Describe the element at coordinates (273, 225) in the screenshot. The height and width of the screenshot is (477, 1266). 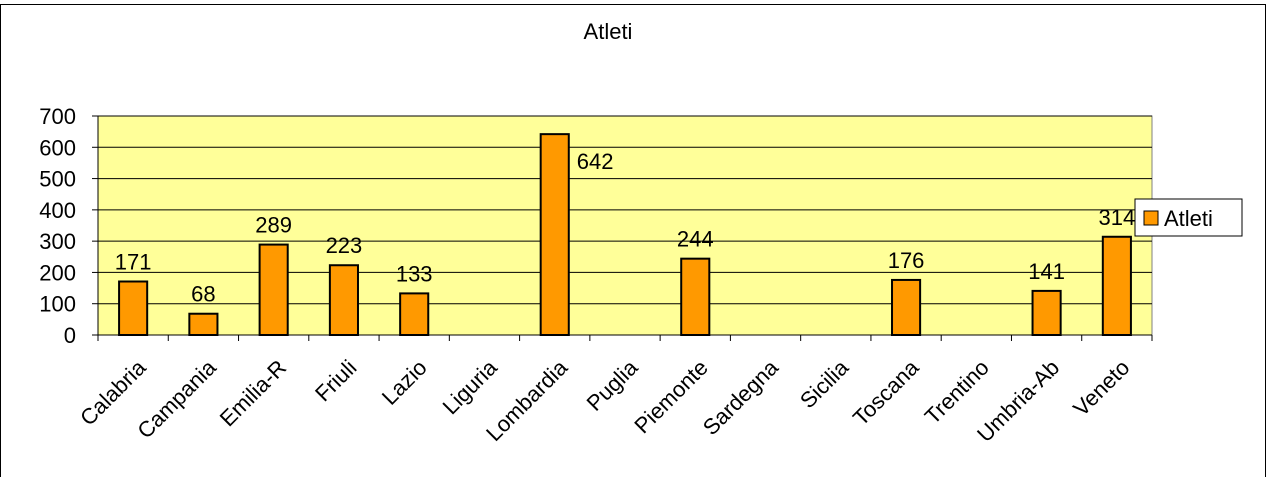
I see `data-label: 289` at that location.